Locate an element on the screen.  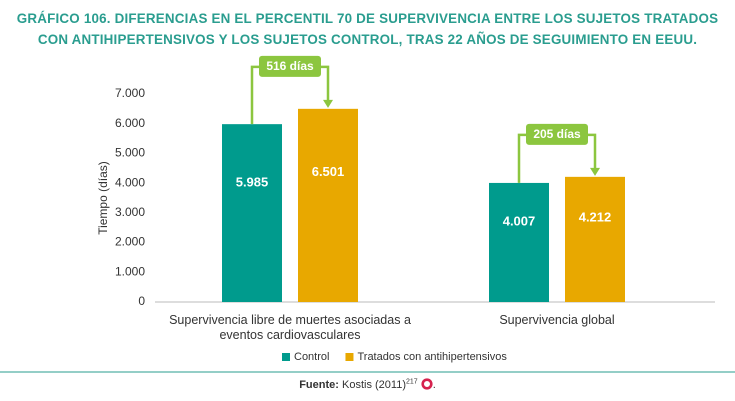
y-tick-label: 0 is located at coordinates (141, 301).